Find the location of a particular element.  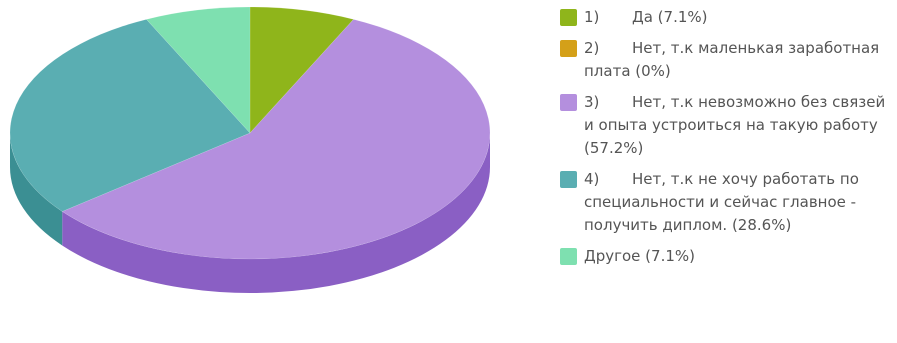

legend-number: 3) is located at coordinates (592, 102).